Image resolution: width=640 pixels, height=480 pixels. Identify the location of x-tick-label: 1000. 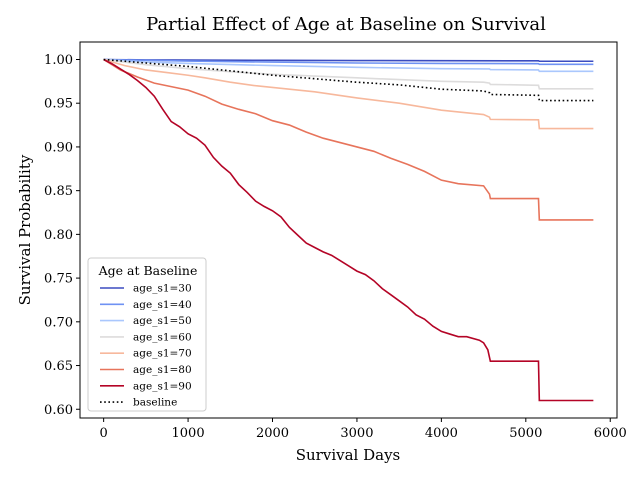
(188, 433).